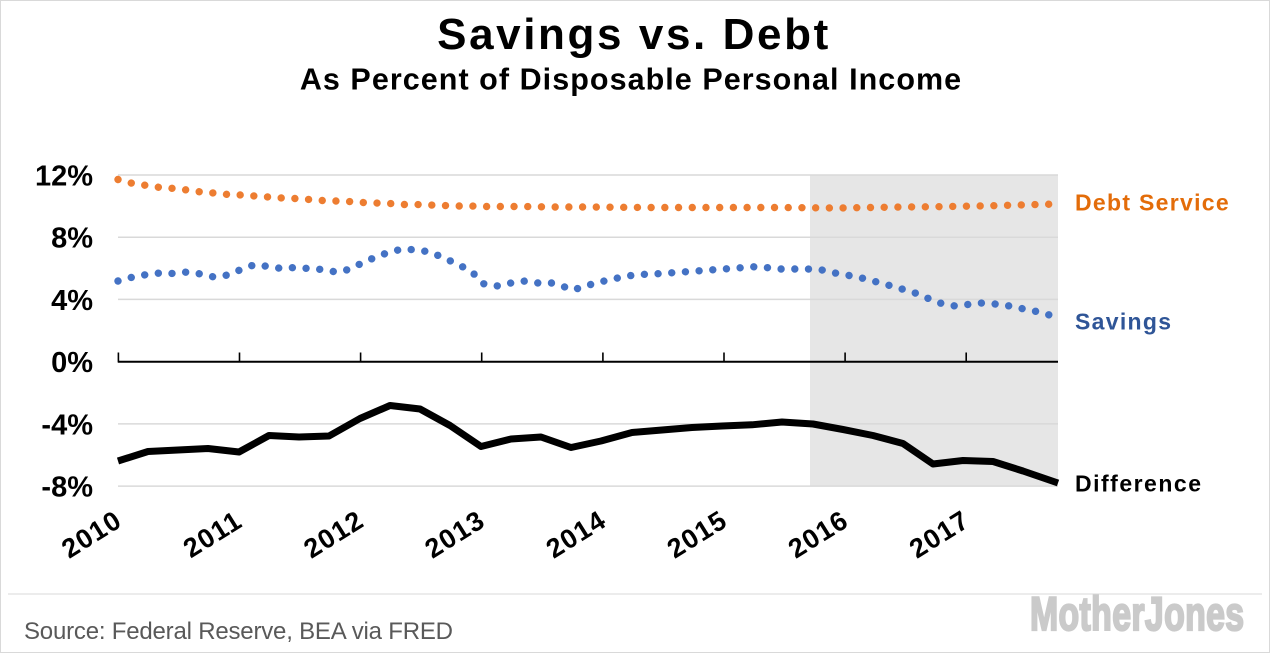  What do you see at coordinates (67, 425) in the screenshot?
I see `svg-text: -4%` at bounding box center [67, 425].